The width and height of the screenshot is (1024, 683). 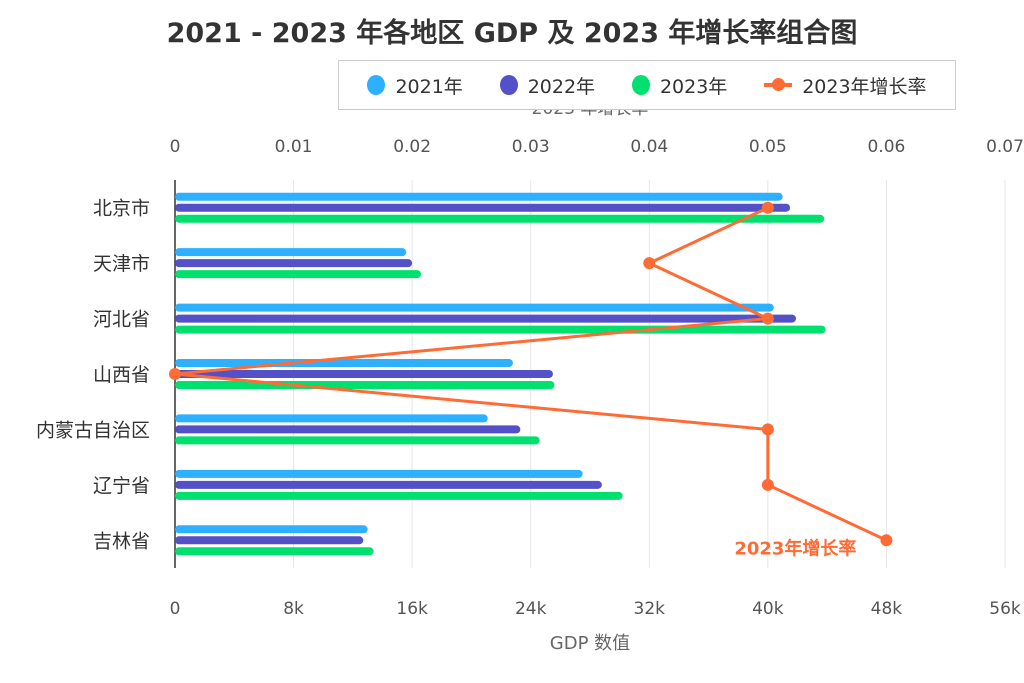 What do you see at coordinates (412, 609) in the screenshot?
I see `x-tick-label: 16k` at bounding box center [412, 609].